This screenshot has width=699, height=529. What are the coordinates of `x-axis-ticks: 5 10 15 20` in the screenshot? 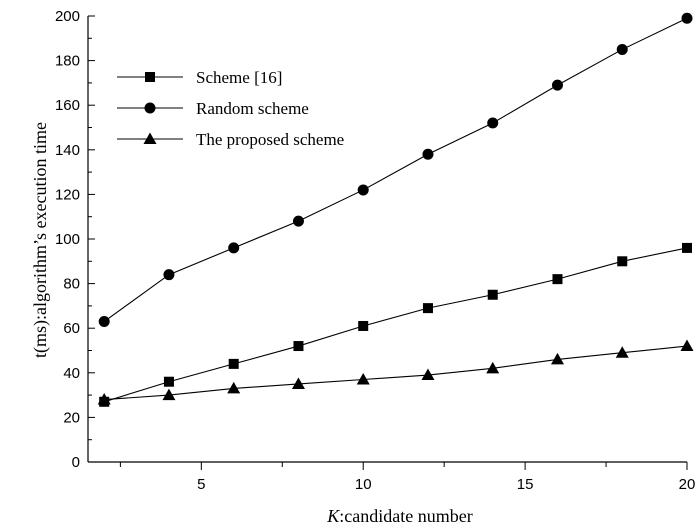 It's located at (407, 477).